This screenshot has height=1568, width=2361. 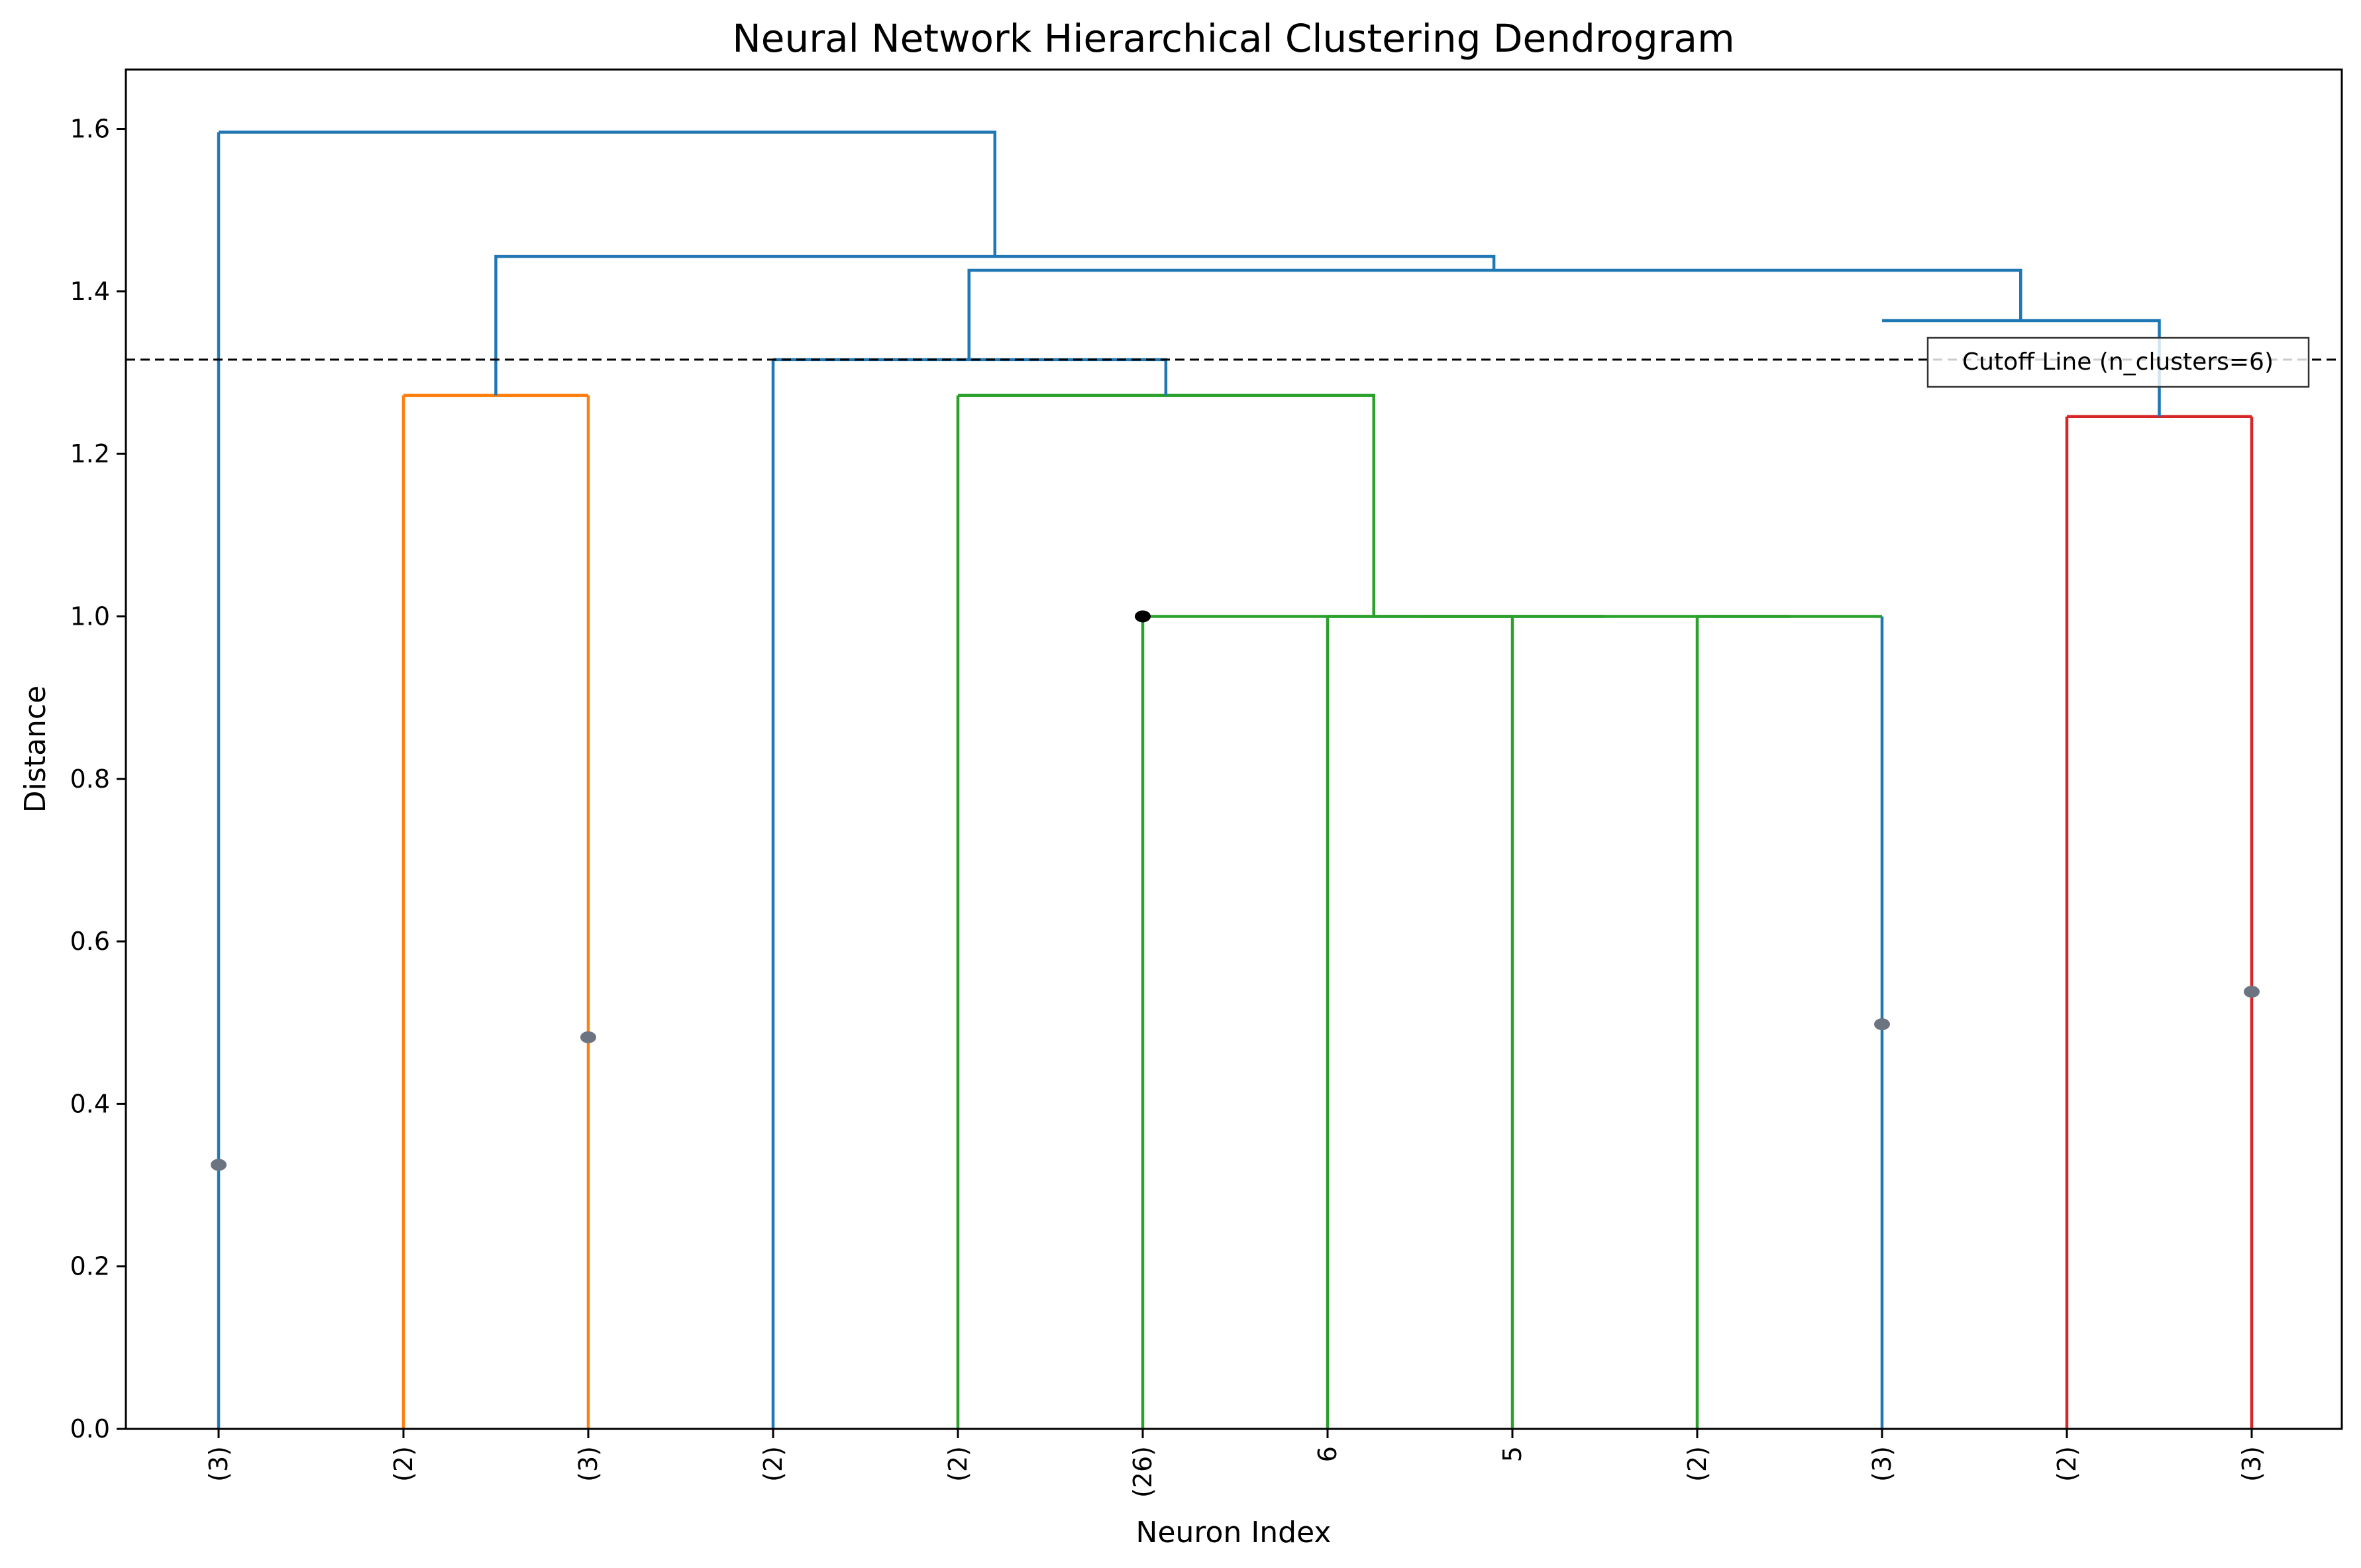 What do you see at coordinates (90, 616) in the screenshot?
I see `y-tick-label: 1.0` at bounding box center [90, 616].